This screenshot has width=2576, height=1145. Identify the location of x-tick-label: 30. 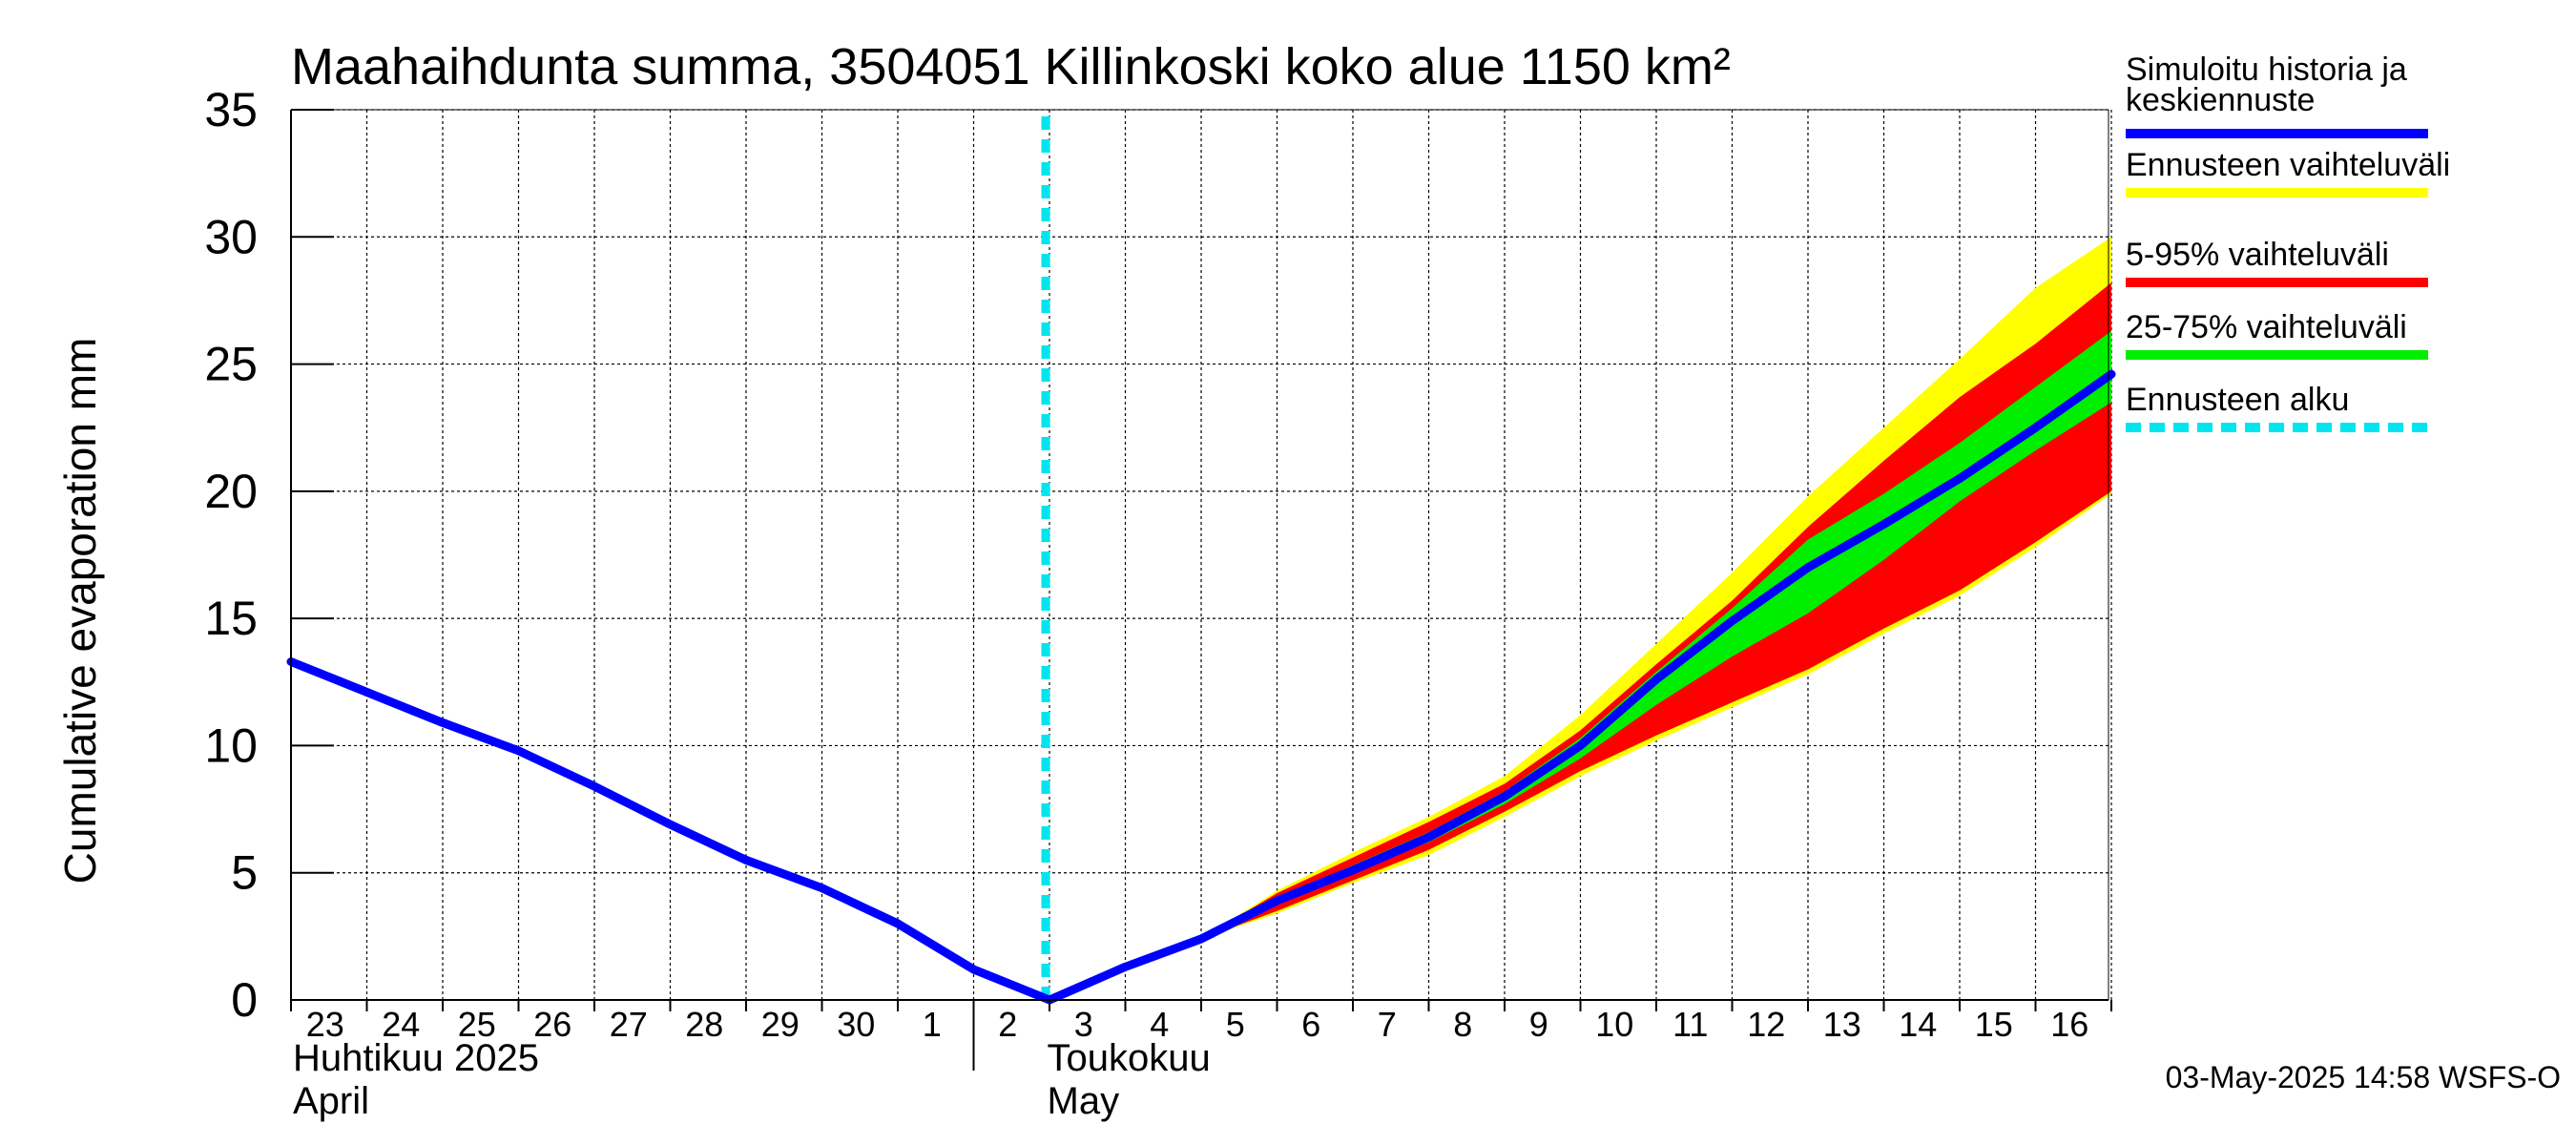
(856, 1025).